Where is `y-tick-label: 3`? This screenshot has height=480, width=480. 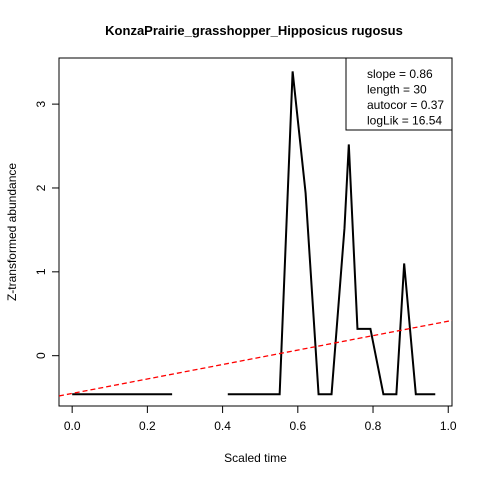 y-tick-label: 3 is located at coordinates (41, 103).